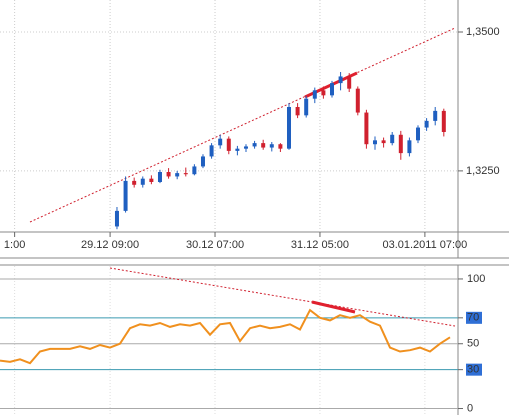 The height and width of the screenshot is (415, 509). What do you see at coordinates (215, 245) in the screenshot?
I see `x-tick-label: 30.12 07:00` at bounding box center [215, 245].